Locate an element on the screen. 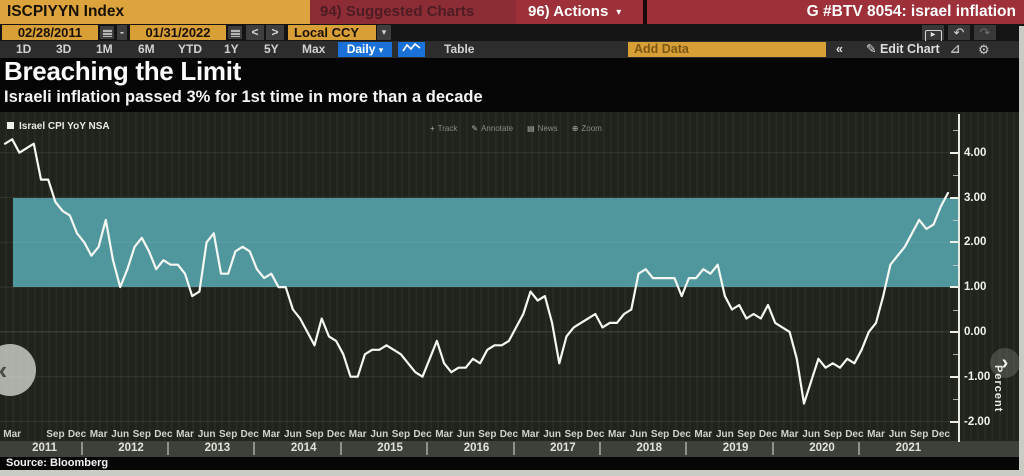  ticker-field: ISCPIYYN Index is located at coordinates (155, 12).